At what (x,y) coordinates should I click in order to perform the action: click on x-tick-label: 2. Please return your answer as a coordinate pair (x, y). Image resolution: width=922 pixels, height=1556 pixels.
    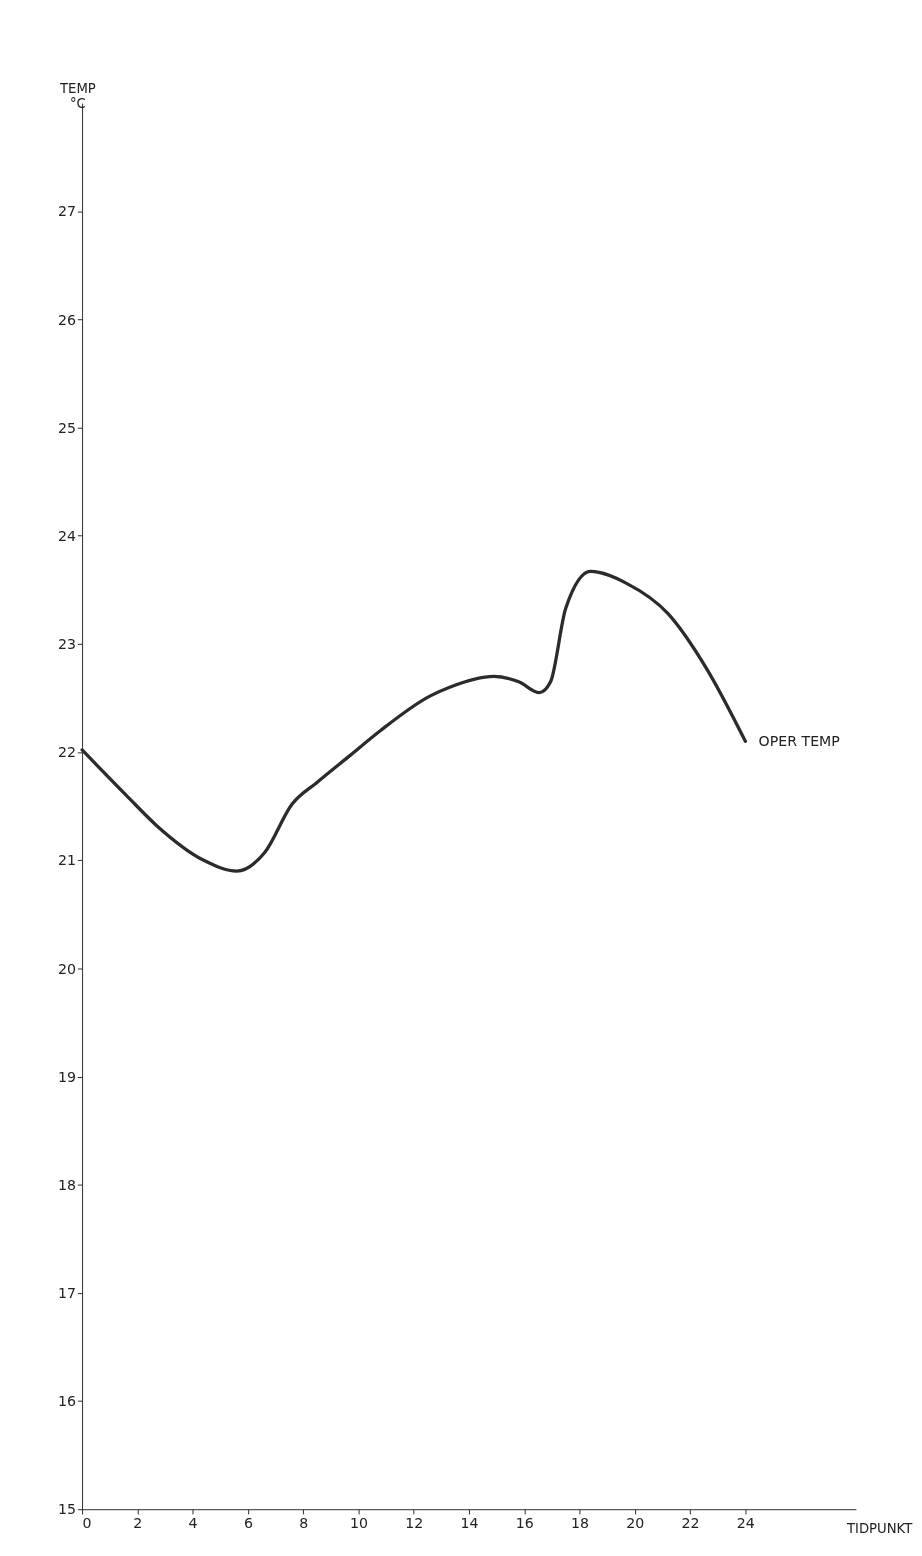
    Looking at the image, I should click on (138, 1522).